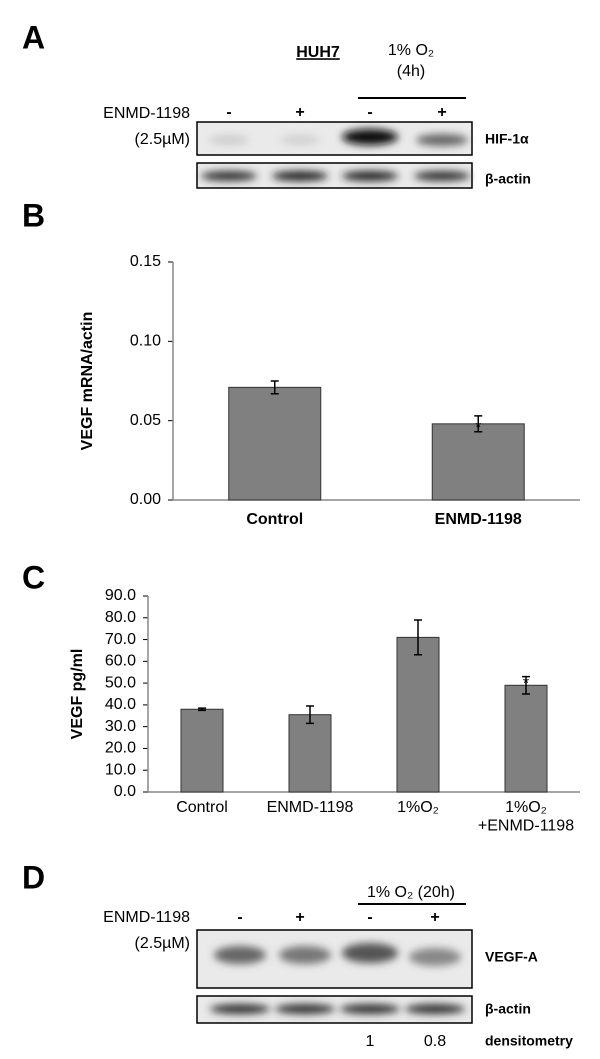 Image resolution: width=600 pixels, height=1059 pixels. What do you see at coordinates (125, 791) in the screenshot?
I see `y-tick-label: 0.0` at bounding box center [125, 791].